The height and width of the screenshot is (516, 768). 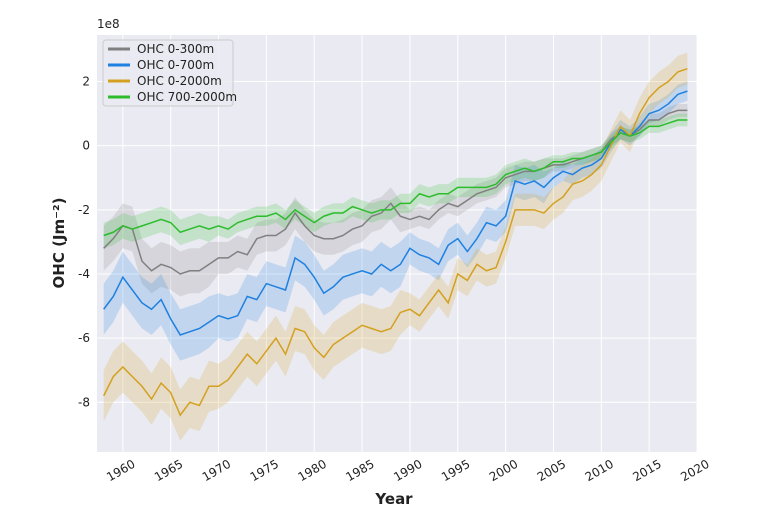 What do you see at coordinates (455, 470) in the screenshot?
I see `x-tick-label: 1995` at bounding box center [455, 470].